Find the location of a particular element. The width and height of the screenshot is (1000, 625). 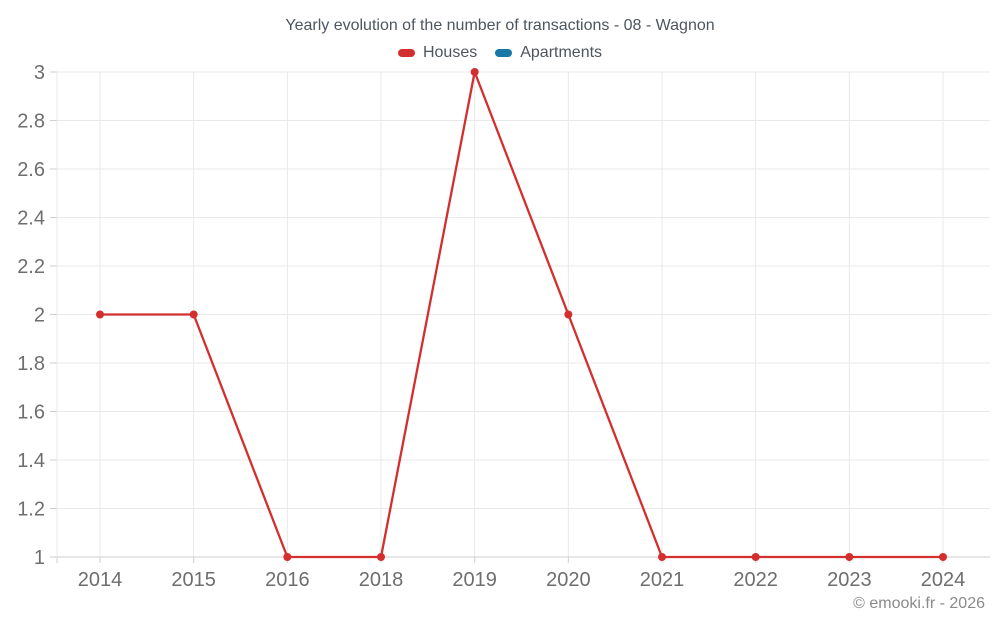

legend-item-apartments: Apartments is located at coordinates (548, 53).